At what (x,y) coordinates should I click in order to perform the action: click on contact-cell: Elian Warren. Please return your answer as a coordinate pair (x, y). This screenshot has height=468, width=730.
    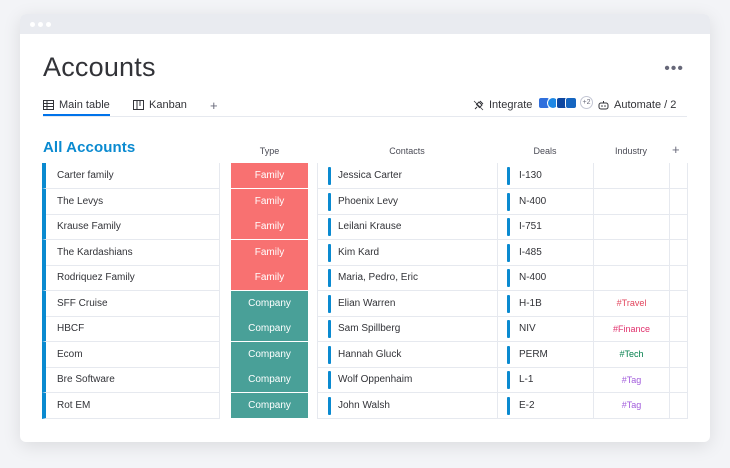
    Looking at the image, I should click on (407, 303).